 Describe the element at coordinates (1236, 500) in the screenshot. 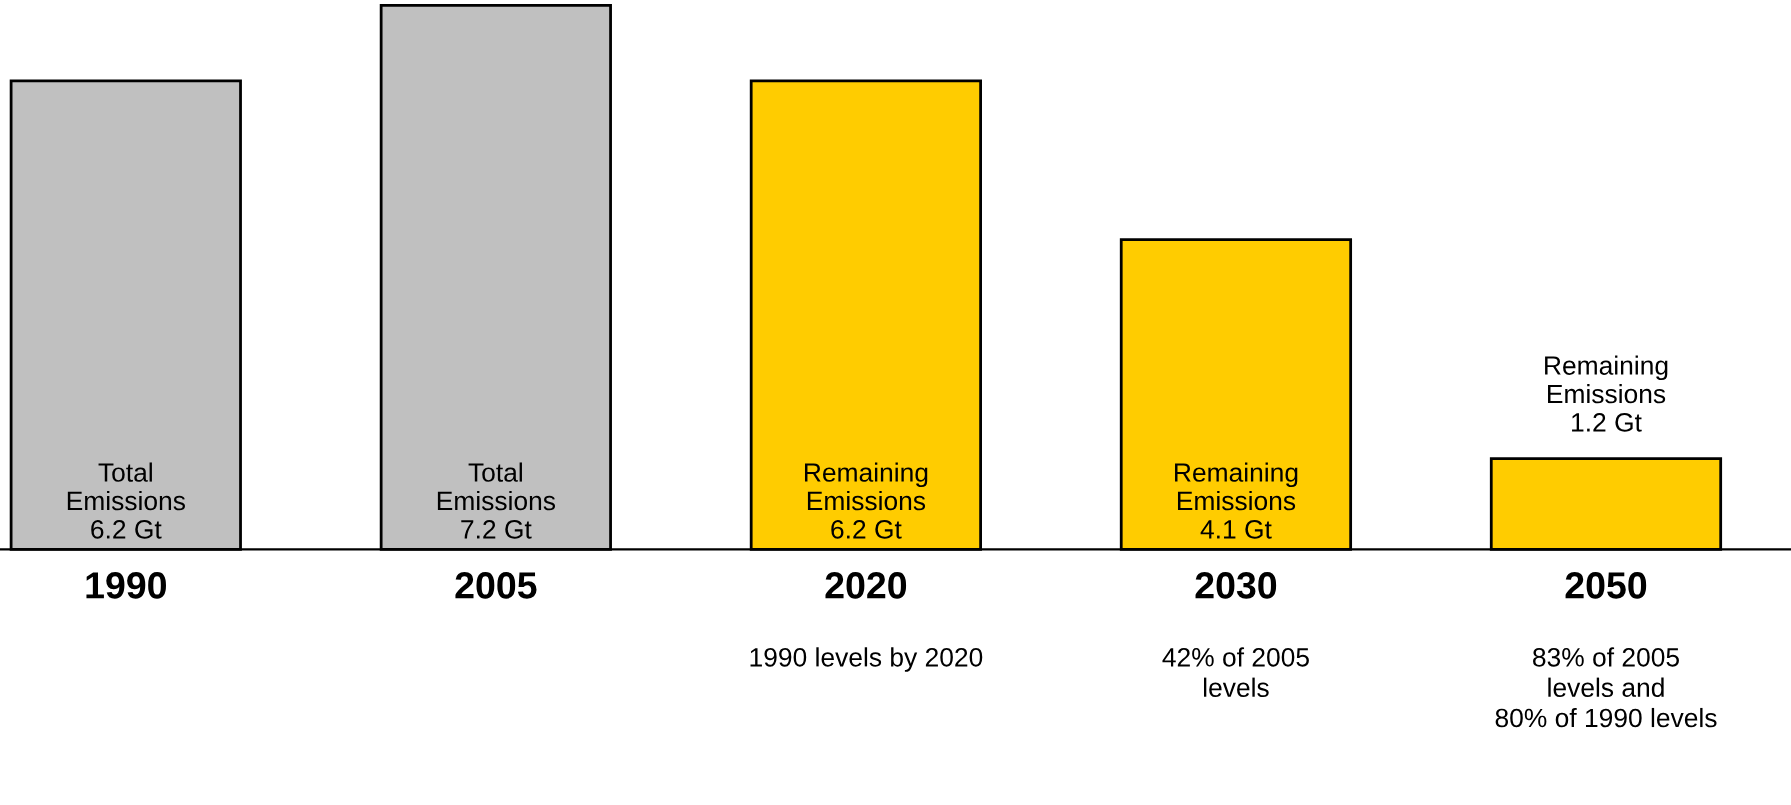

I see `data-label: Remaining Emissions 4.1 Gt` at that location.